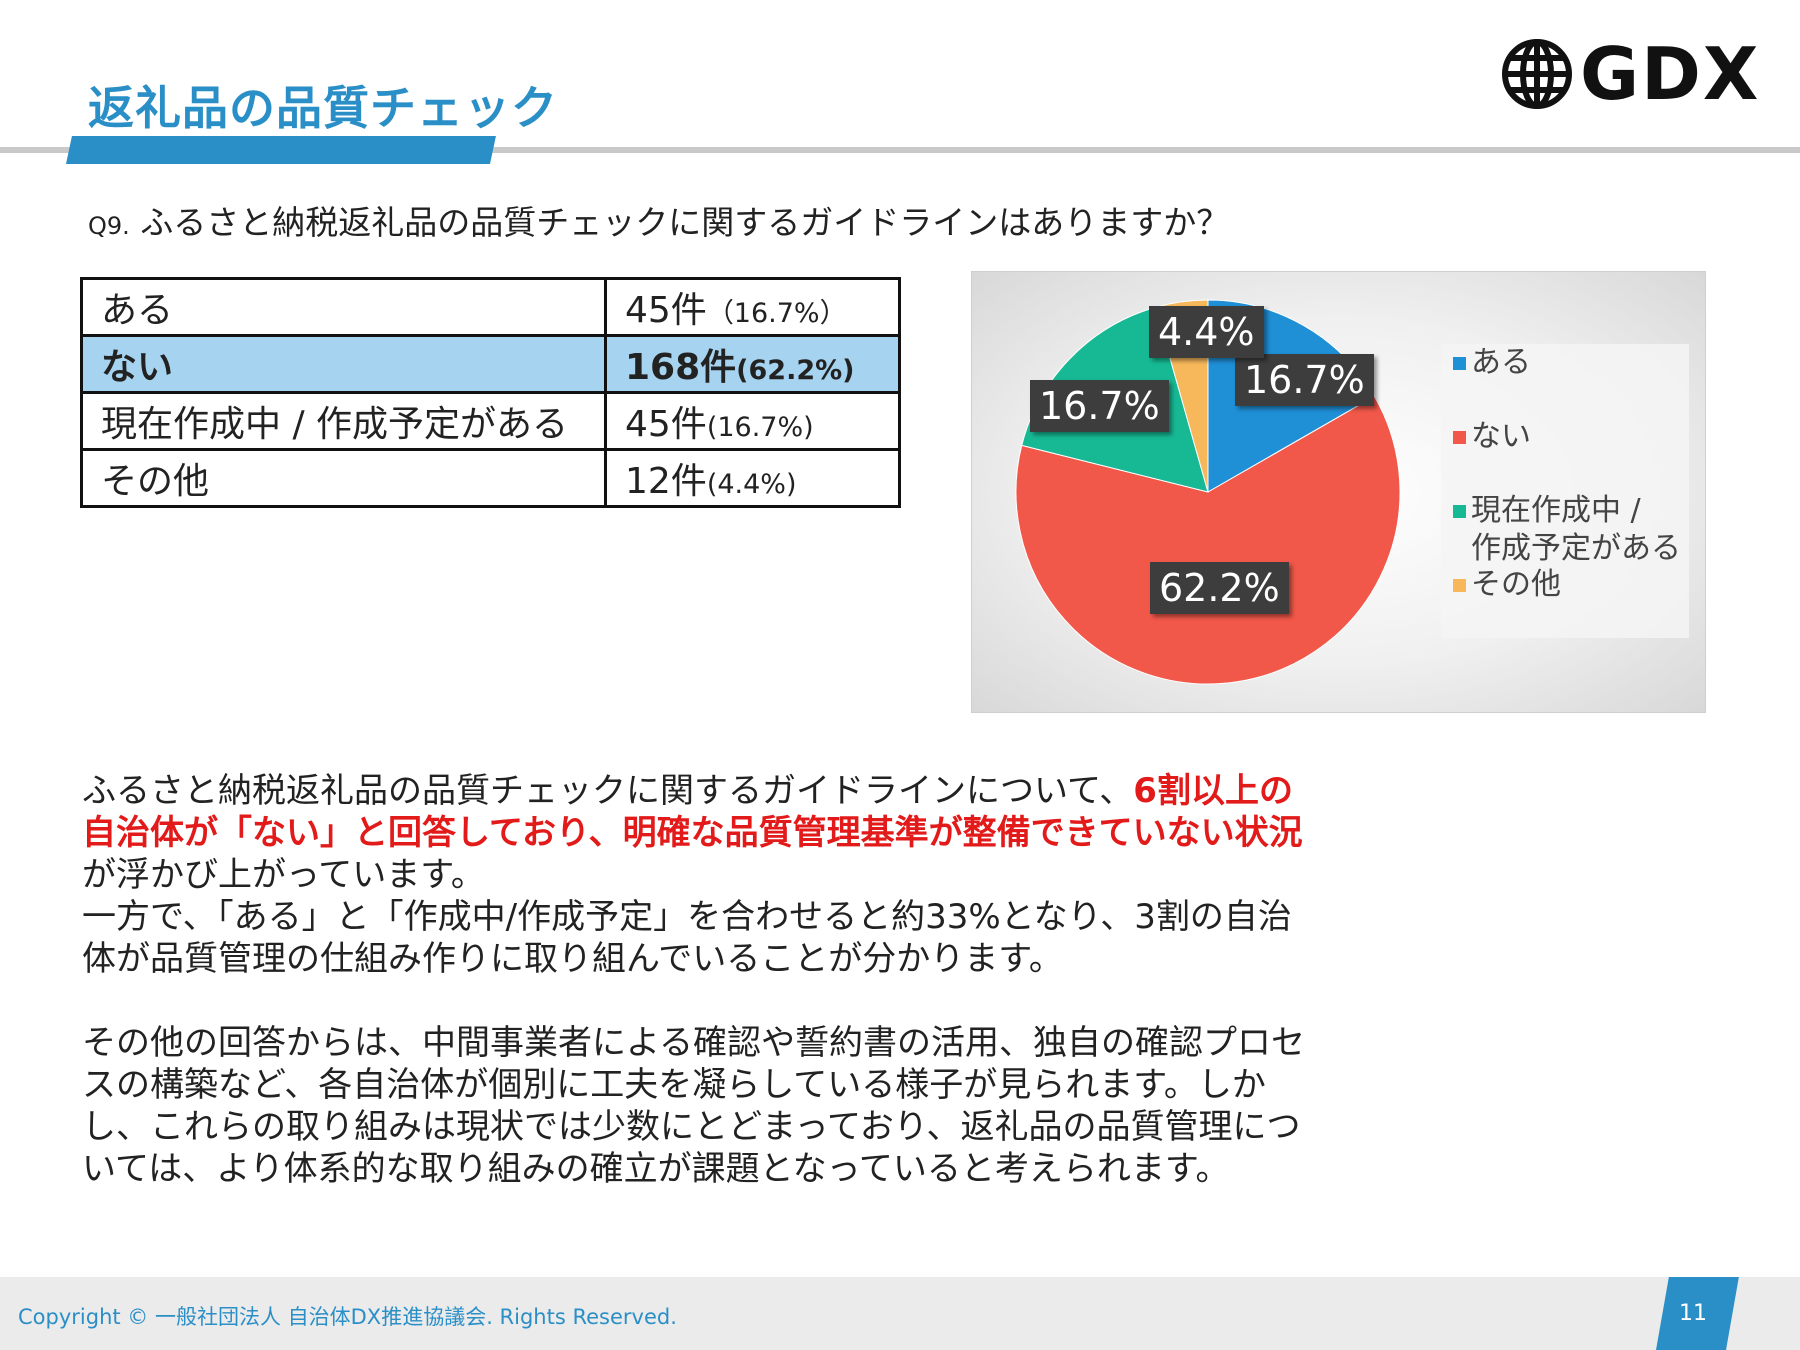  I want to click on pie-data-label: 4.4%, so click(1206, 332).